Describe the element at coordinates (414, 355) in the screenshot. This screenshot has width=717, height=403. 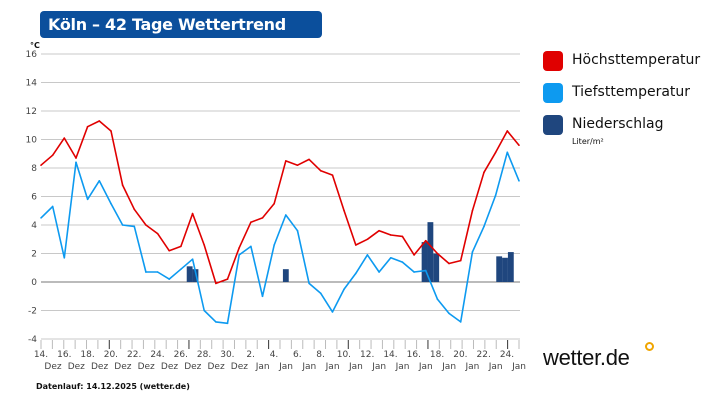
I see `x-tick-day: 16.` at that location.